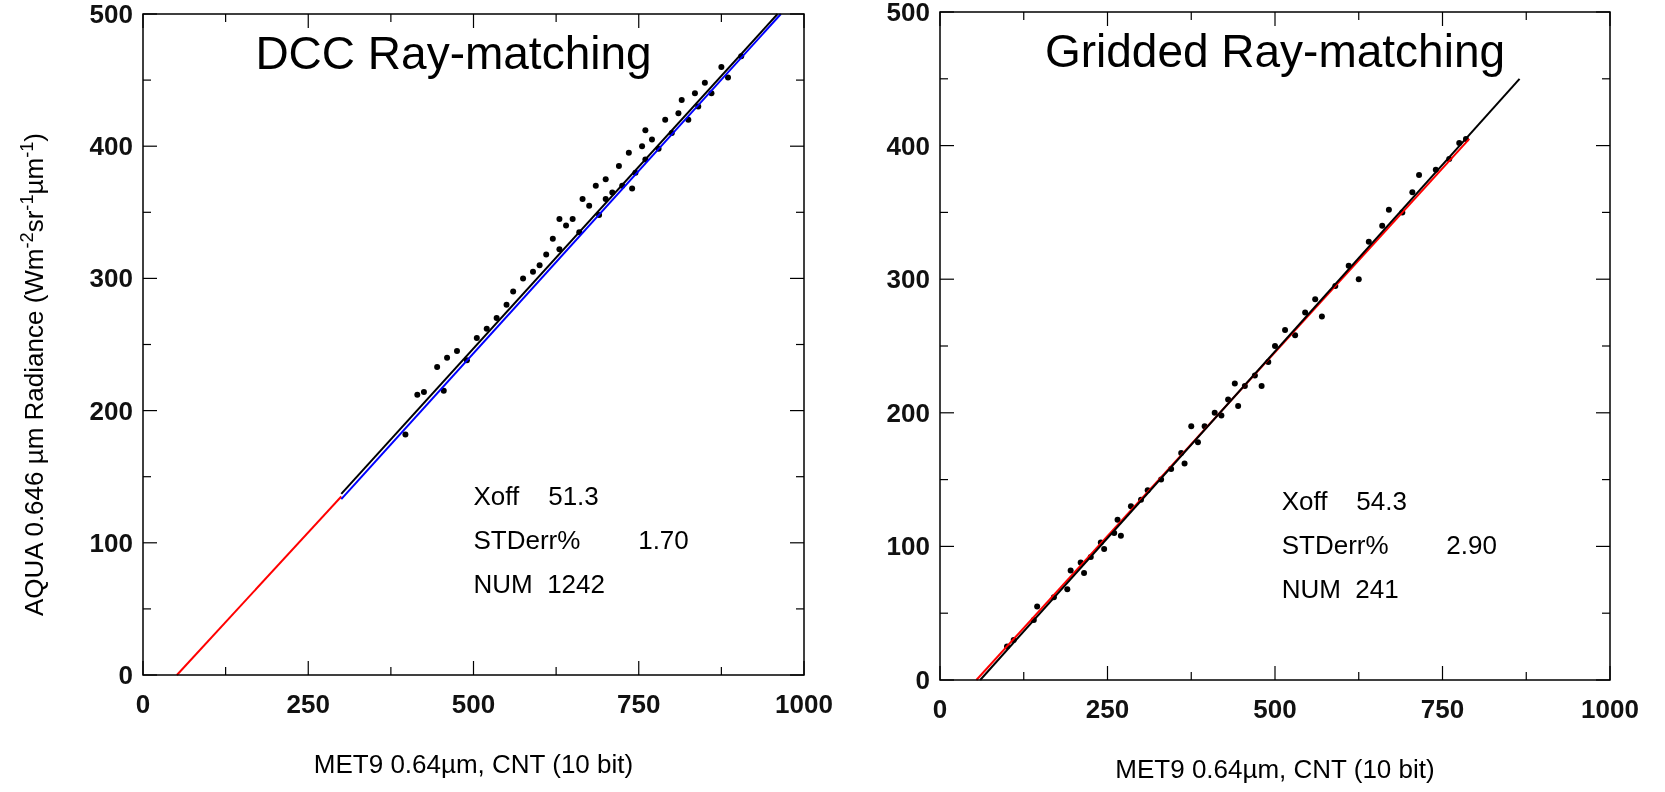  What do you see at coordinates (453, 53) in the screenshot?
I see `chart-title: DCC Ray-matching` at bounding box center [453, 53].